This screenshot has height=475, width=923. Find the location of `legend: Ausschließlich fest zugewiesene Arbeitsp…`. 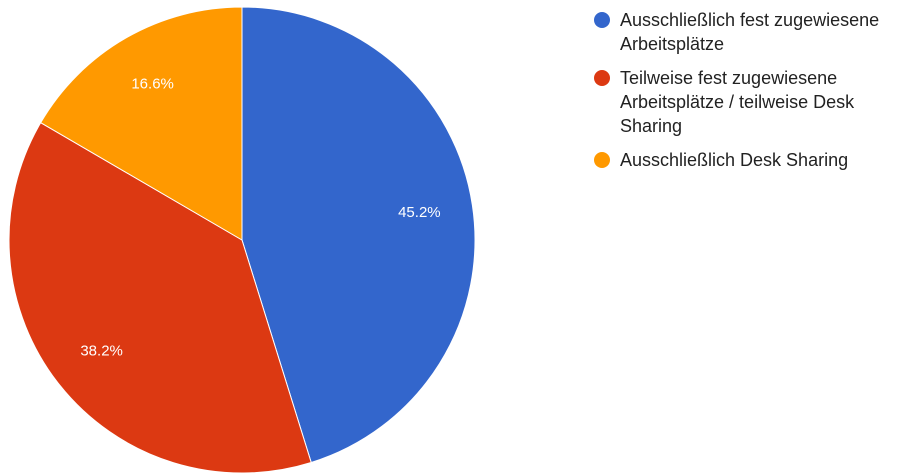

legend: Ausschließlich fest zugewiesene Arbeitsp… is located at coordinates (749, 95).